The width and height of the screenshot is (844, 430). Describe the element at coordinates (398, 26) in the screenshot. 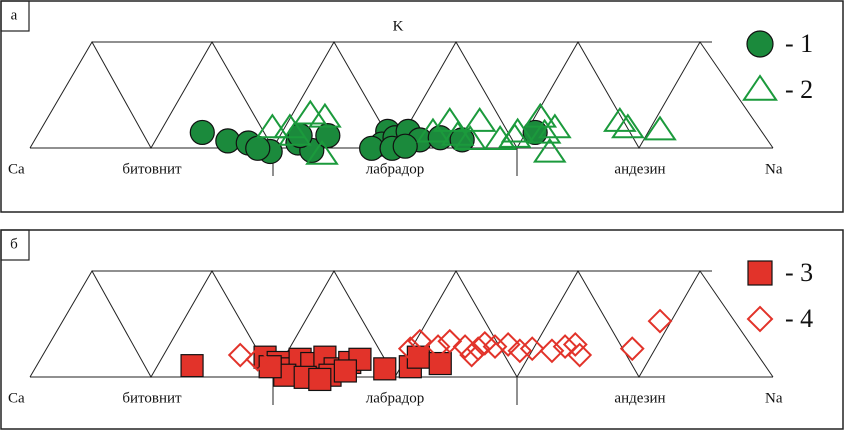

I see `apex-label: K` at that location.